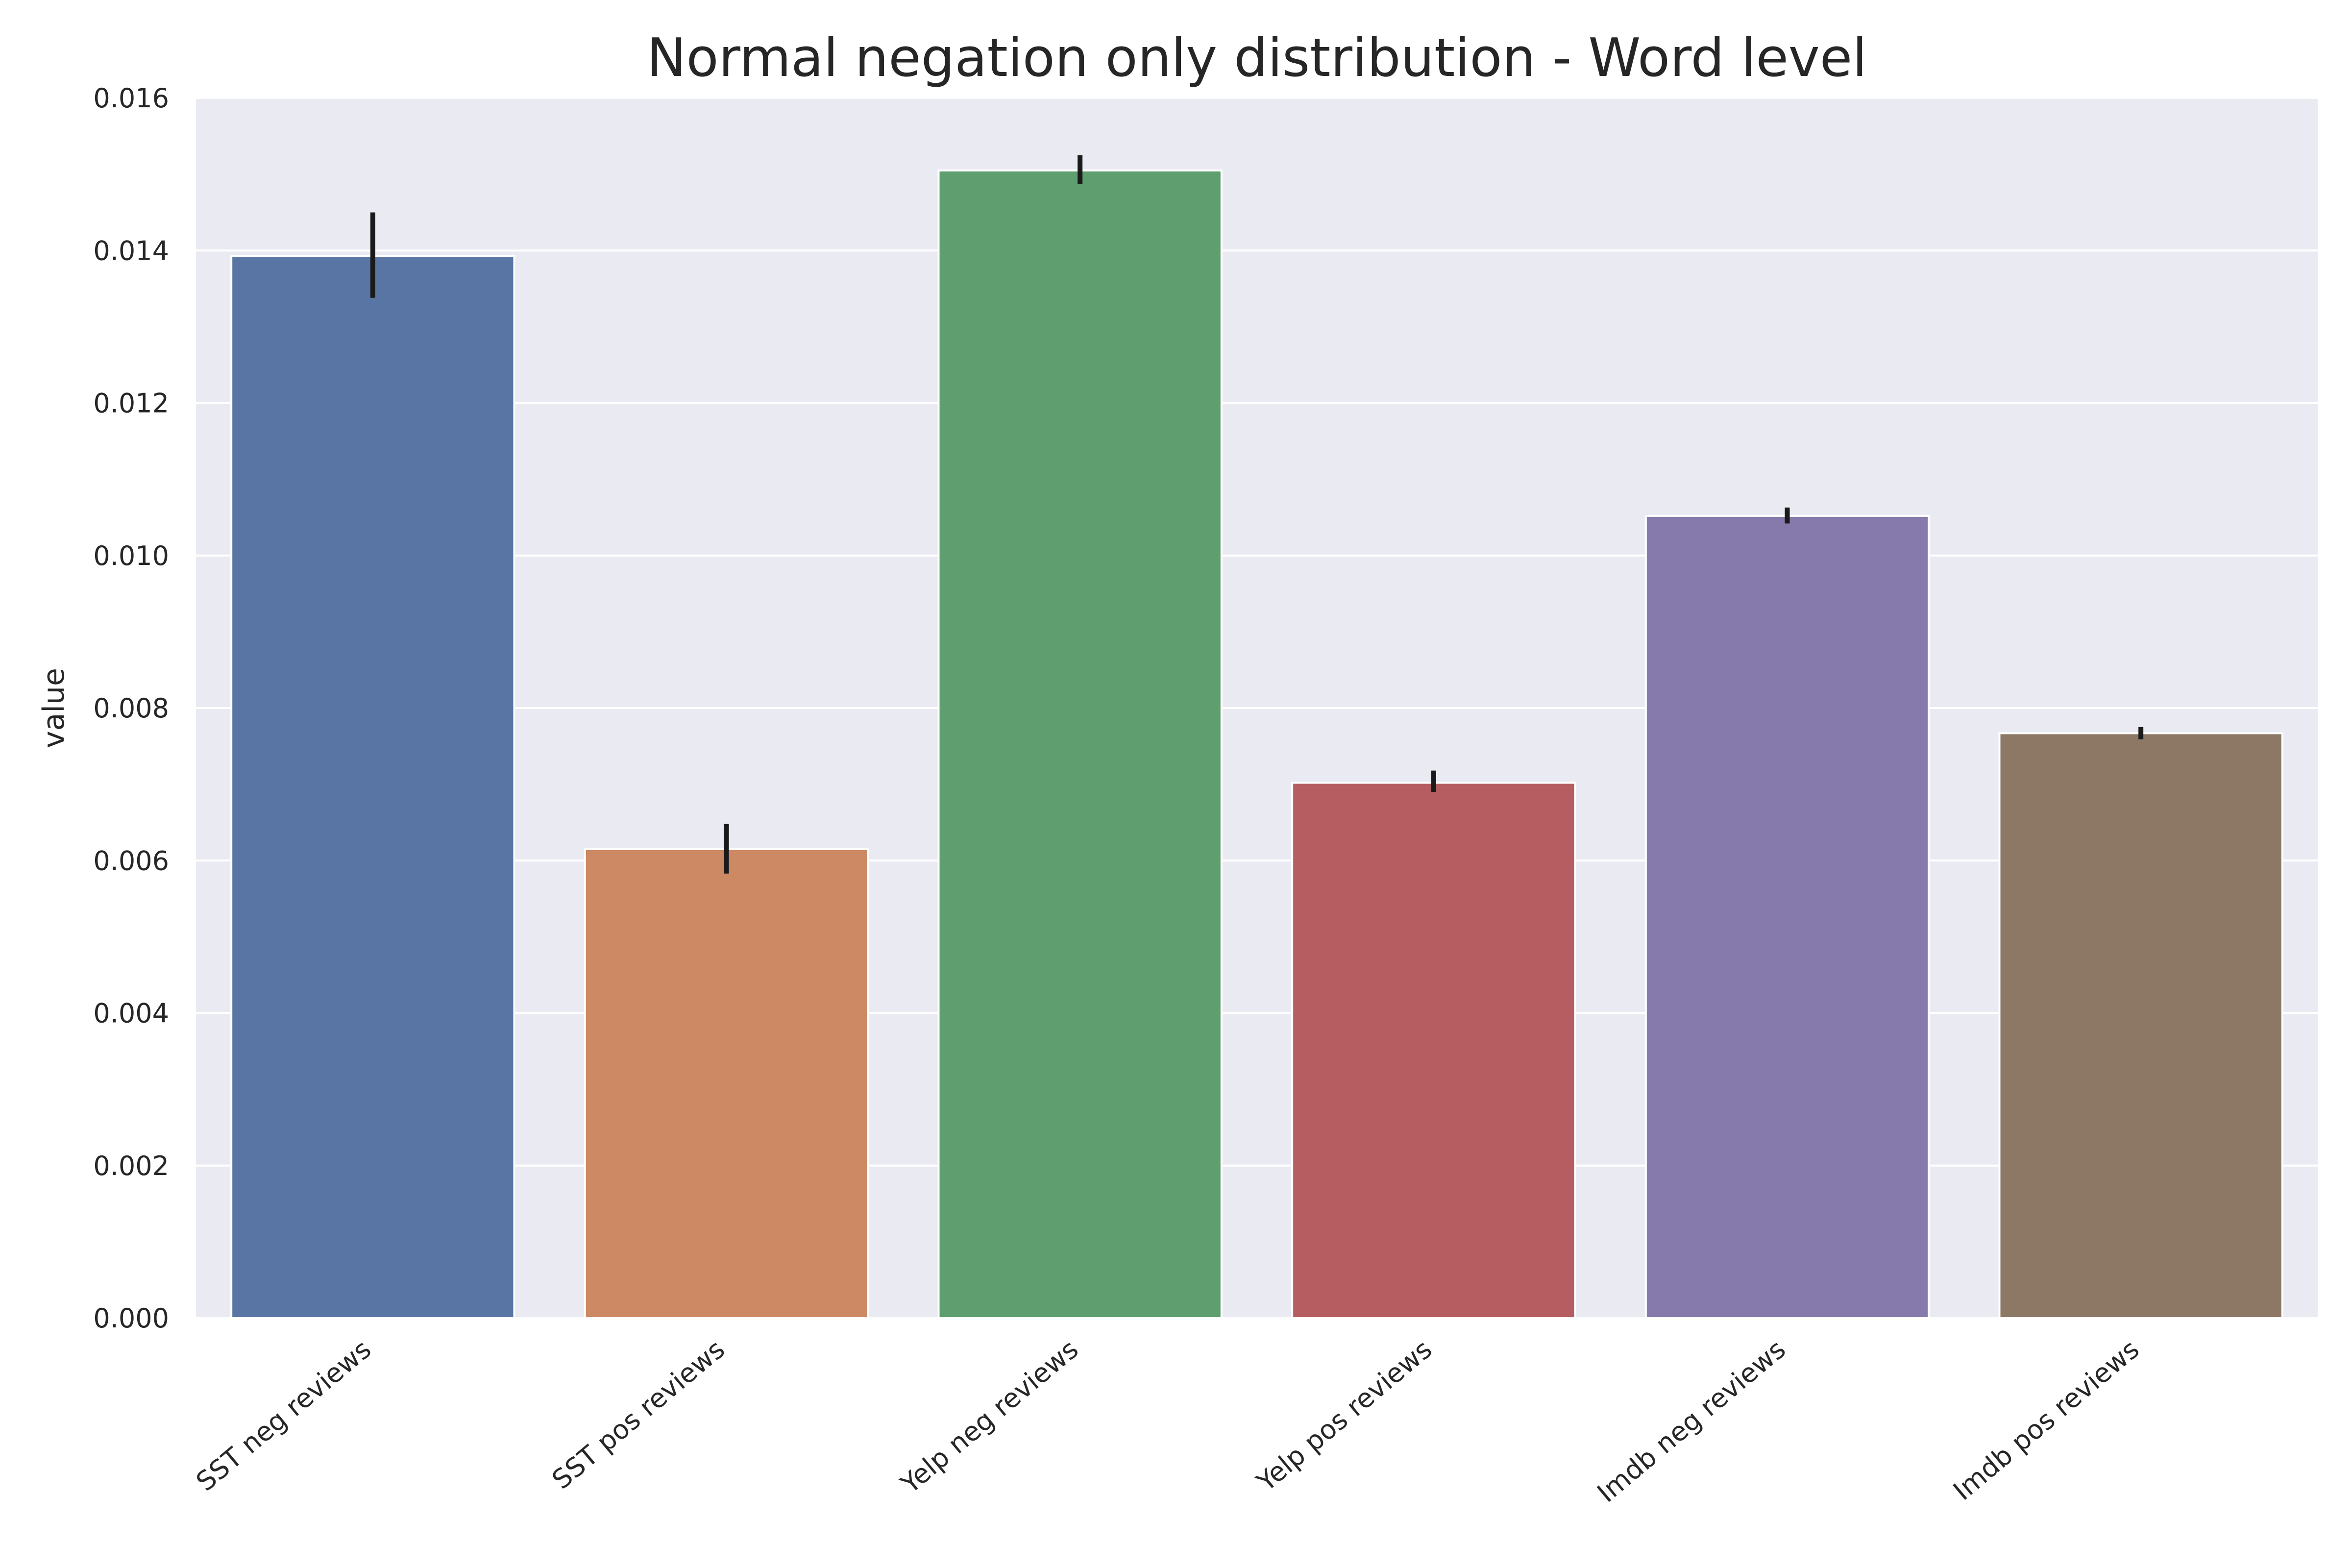  I want to click on y-tick-label: 0.012, so click(131, 403).